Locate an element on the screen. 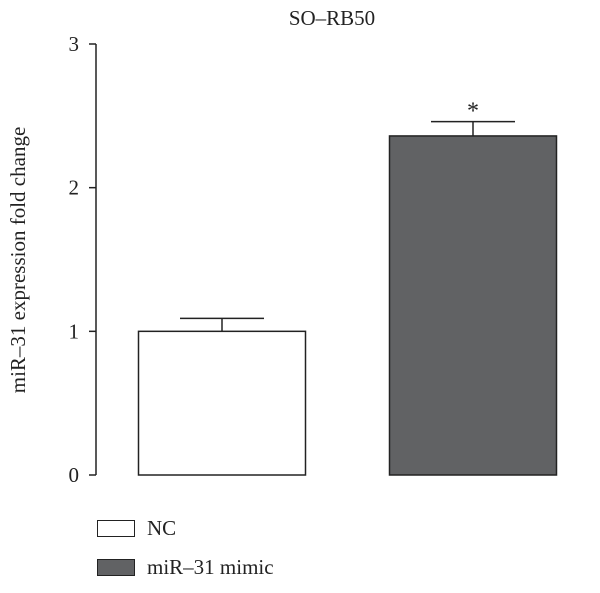  legend-label-nc: NC is located at coordinates (162, 528).